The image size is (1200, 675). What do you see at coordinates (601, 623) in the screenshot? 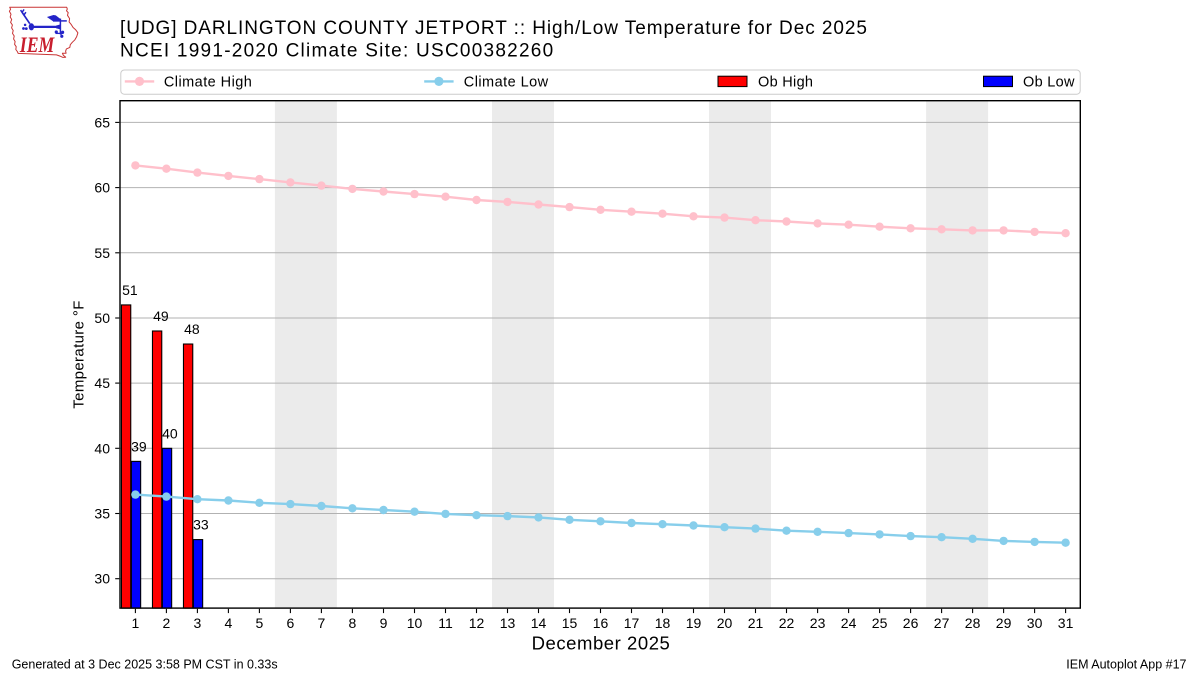
I see `svg-text: 16` at bounding box center [601, 623].